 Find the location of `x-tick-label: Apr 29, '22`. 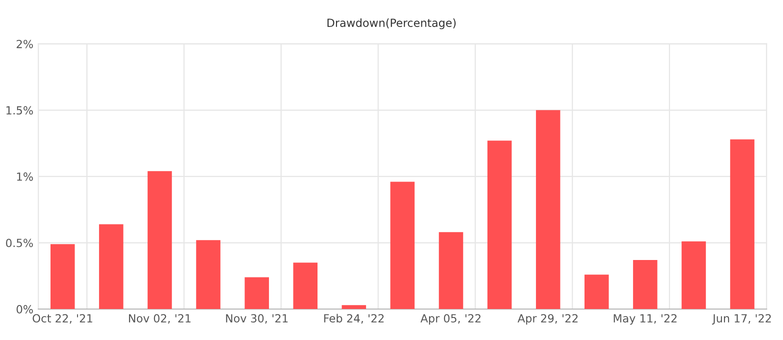

x-tick-label: Apr 29, '22 is located at coordinates (548, 319).